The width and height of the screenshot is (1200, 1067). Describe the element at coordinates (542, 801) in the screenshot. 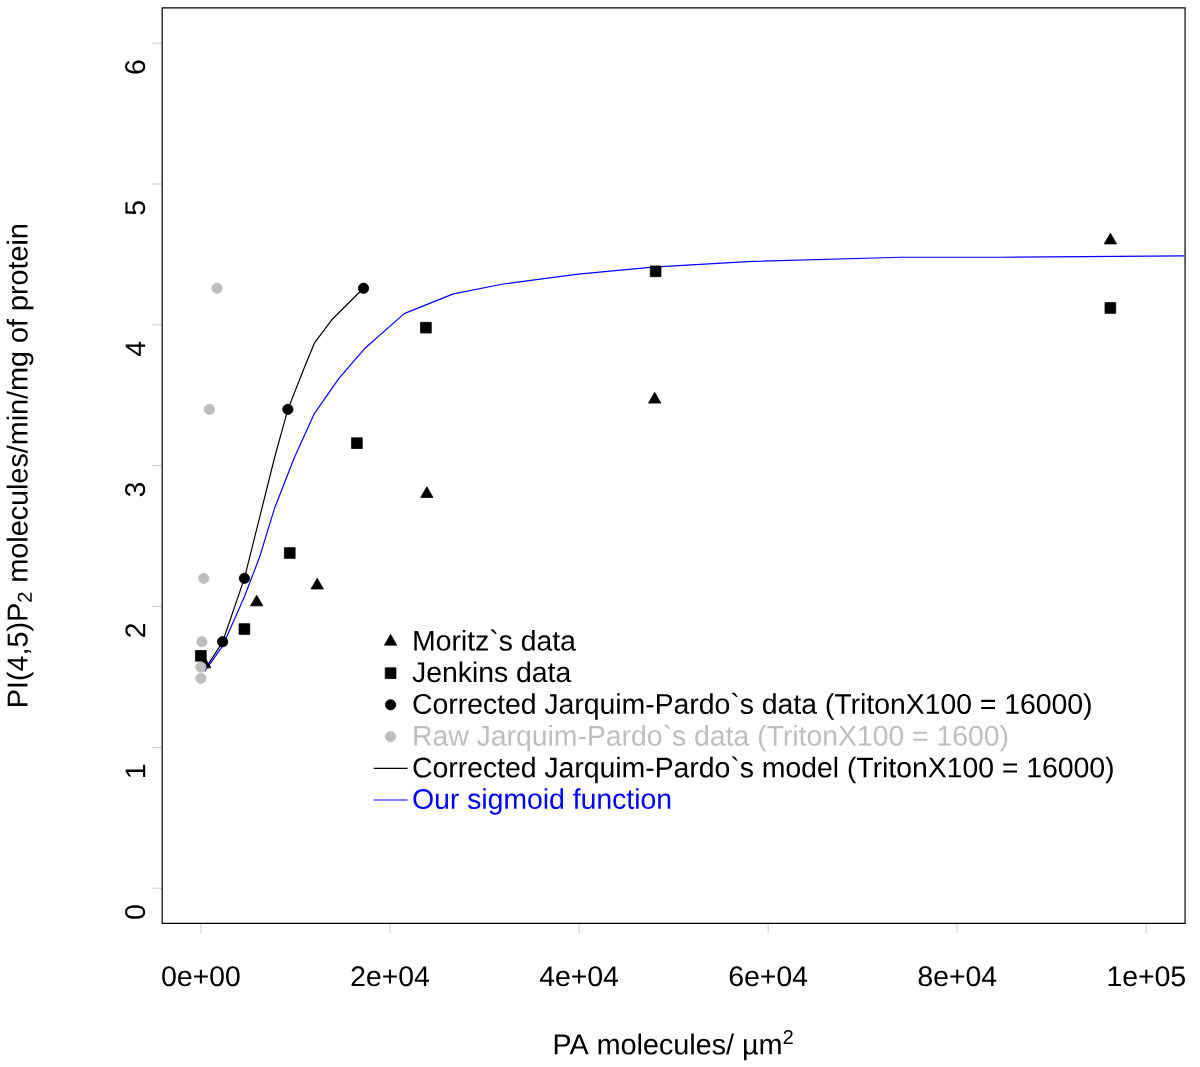

I see `legend-label: Our sigmoid function` at that location.